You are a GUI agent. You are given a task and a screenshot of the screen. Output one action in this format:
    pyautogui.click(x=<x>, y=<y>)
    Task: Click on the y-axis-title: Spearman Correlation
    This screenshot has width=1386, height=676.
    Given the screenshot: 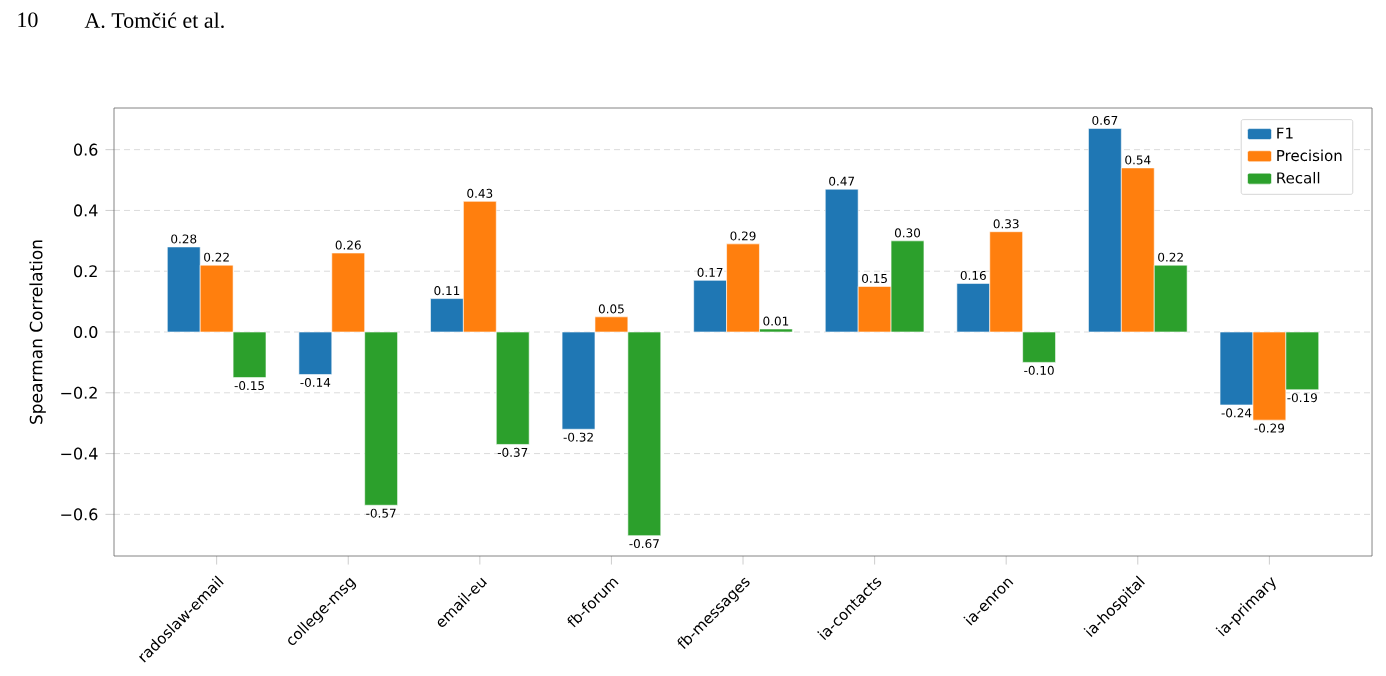 What is the action you would take?
    pyautogui.click(x=37, y=332)
    